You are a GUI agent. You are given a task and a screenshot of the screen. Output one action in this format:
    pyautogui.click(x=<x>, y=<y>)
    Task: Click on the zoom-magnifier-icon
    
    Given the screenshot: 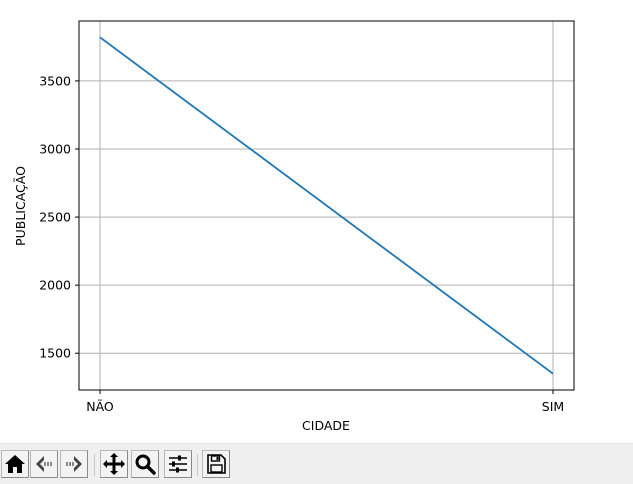 What is the action you would take?
    pyautogui.click(x=145, y=464)
    